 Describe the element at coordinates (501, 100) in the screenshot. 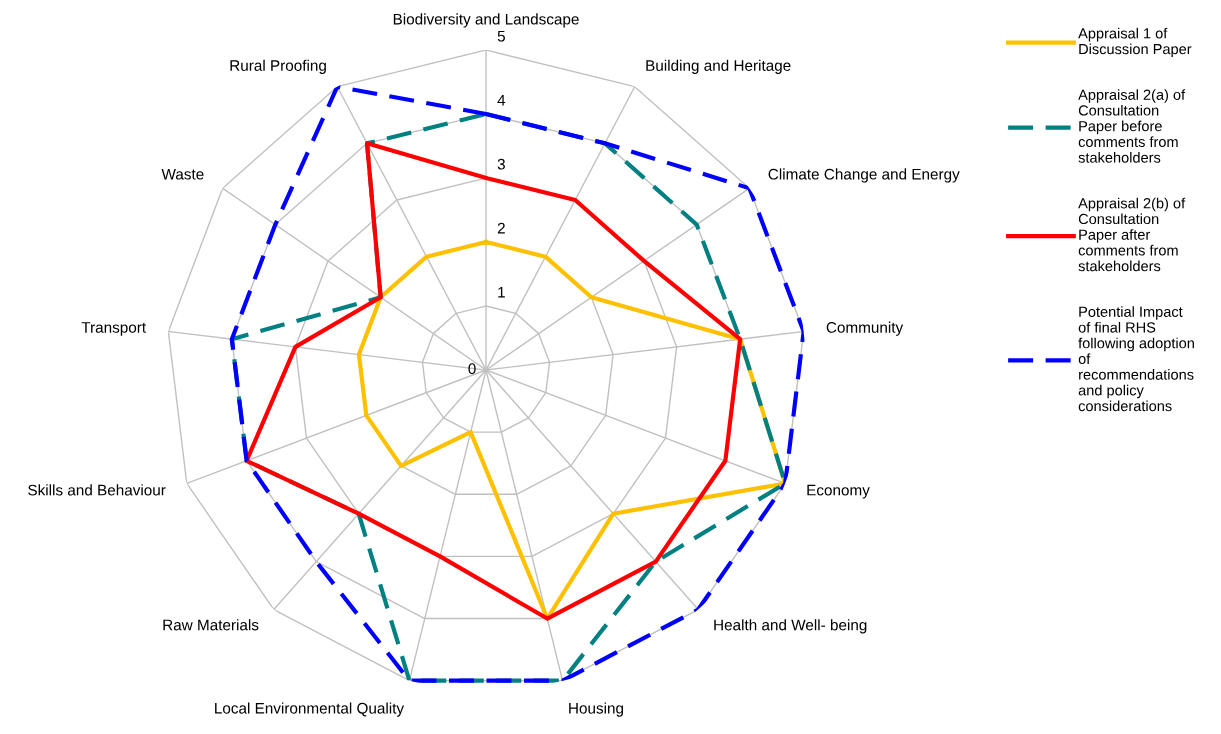

I see `y-tick-label: 4` at that location.